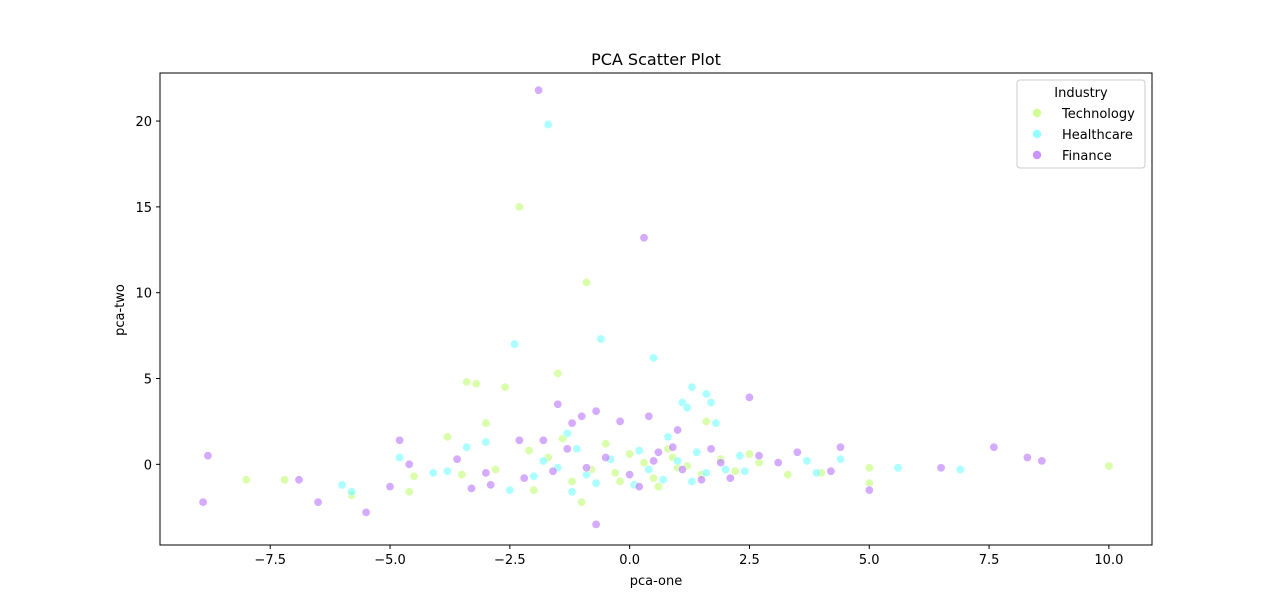 Image resolution: width=1280 pixels, height=612 pixels. I want to click on y-tick-label: 0, so click(148, 465).